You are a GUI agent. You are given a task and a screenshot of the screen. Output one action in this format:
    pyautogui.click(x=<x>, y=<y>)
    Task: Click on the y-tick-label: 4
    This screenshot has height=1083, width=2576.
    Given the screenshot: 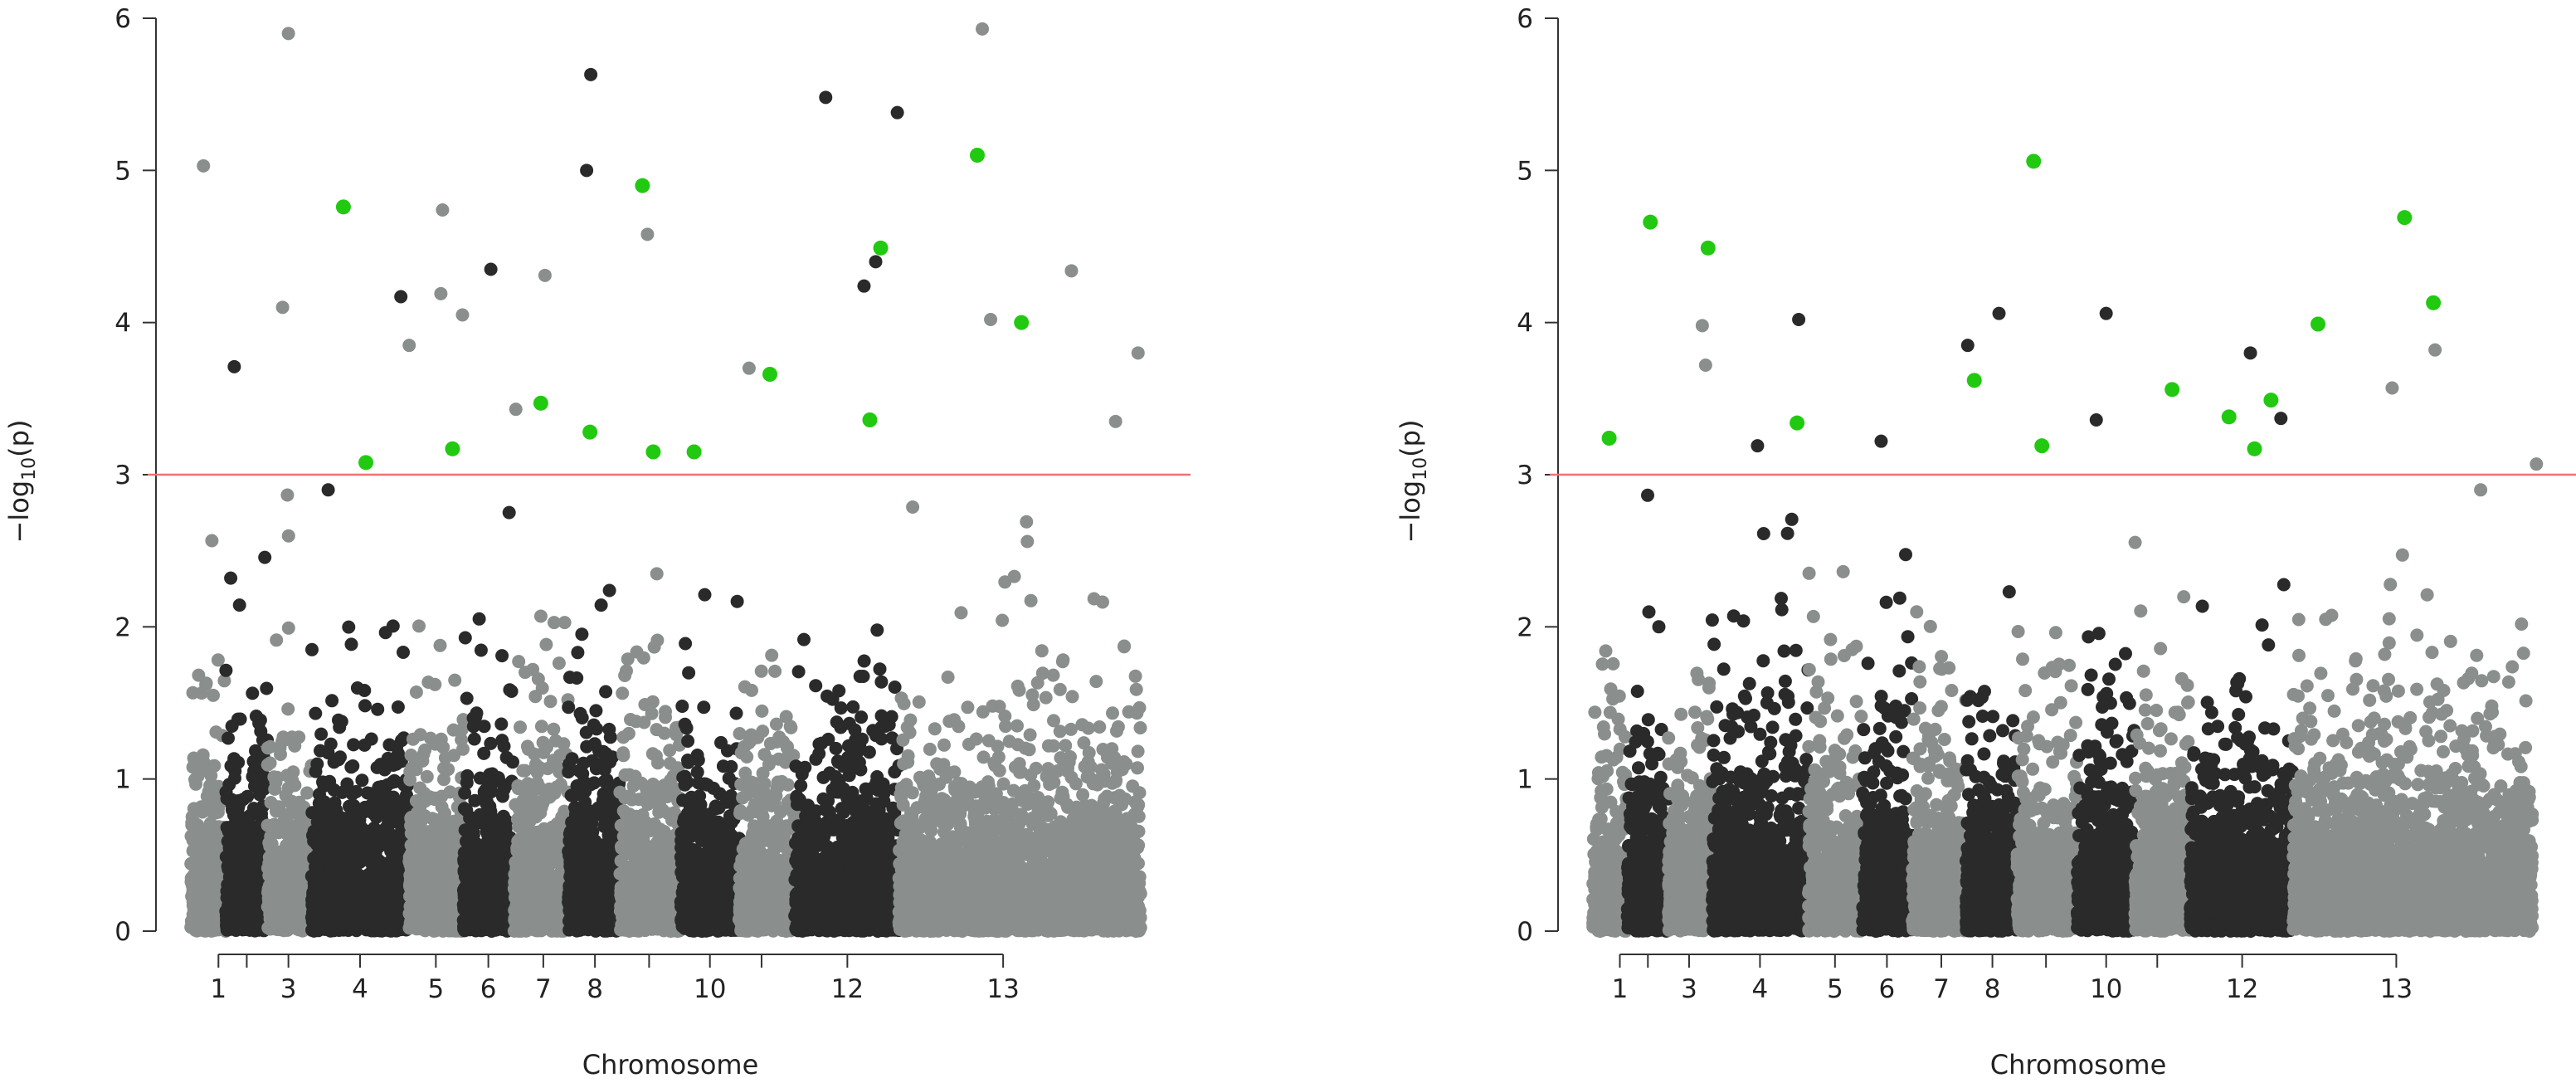 What is the action you would take?
    pyautogui.click(x=122, y=324)
    